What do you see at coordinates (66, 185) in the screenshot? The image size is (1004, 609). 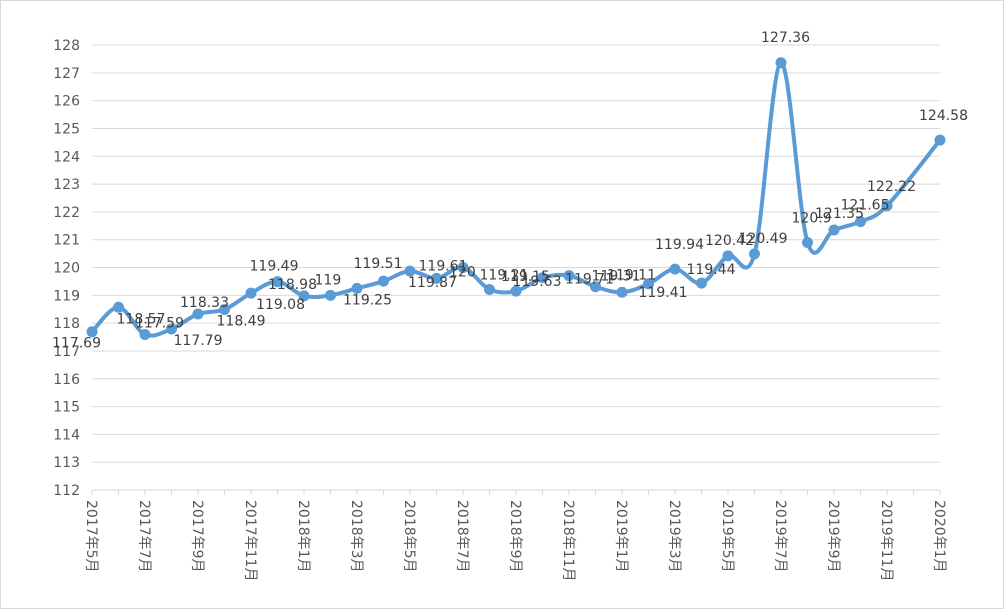 I see `y-tick-label: 123` at bounding box center [66, 185].